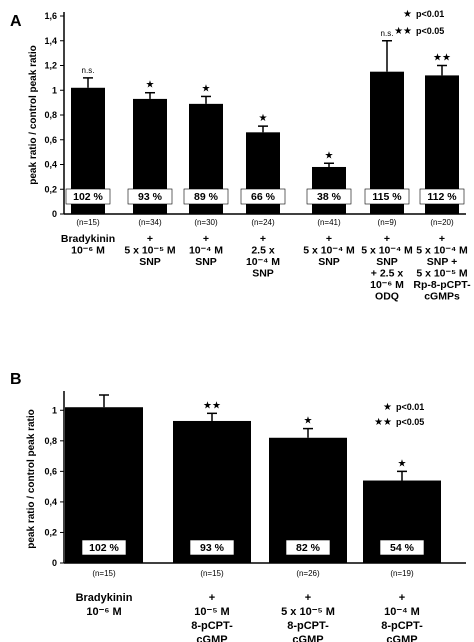 The image size is (474, 642). What do you see at coordinates (206, 222) in the screenshot?
I see `sample-size-label: (n=30)` at bounding box center [206, 222].